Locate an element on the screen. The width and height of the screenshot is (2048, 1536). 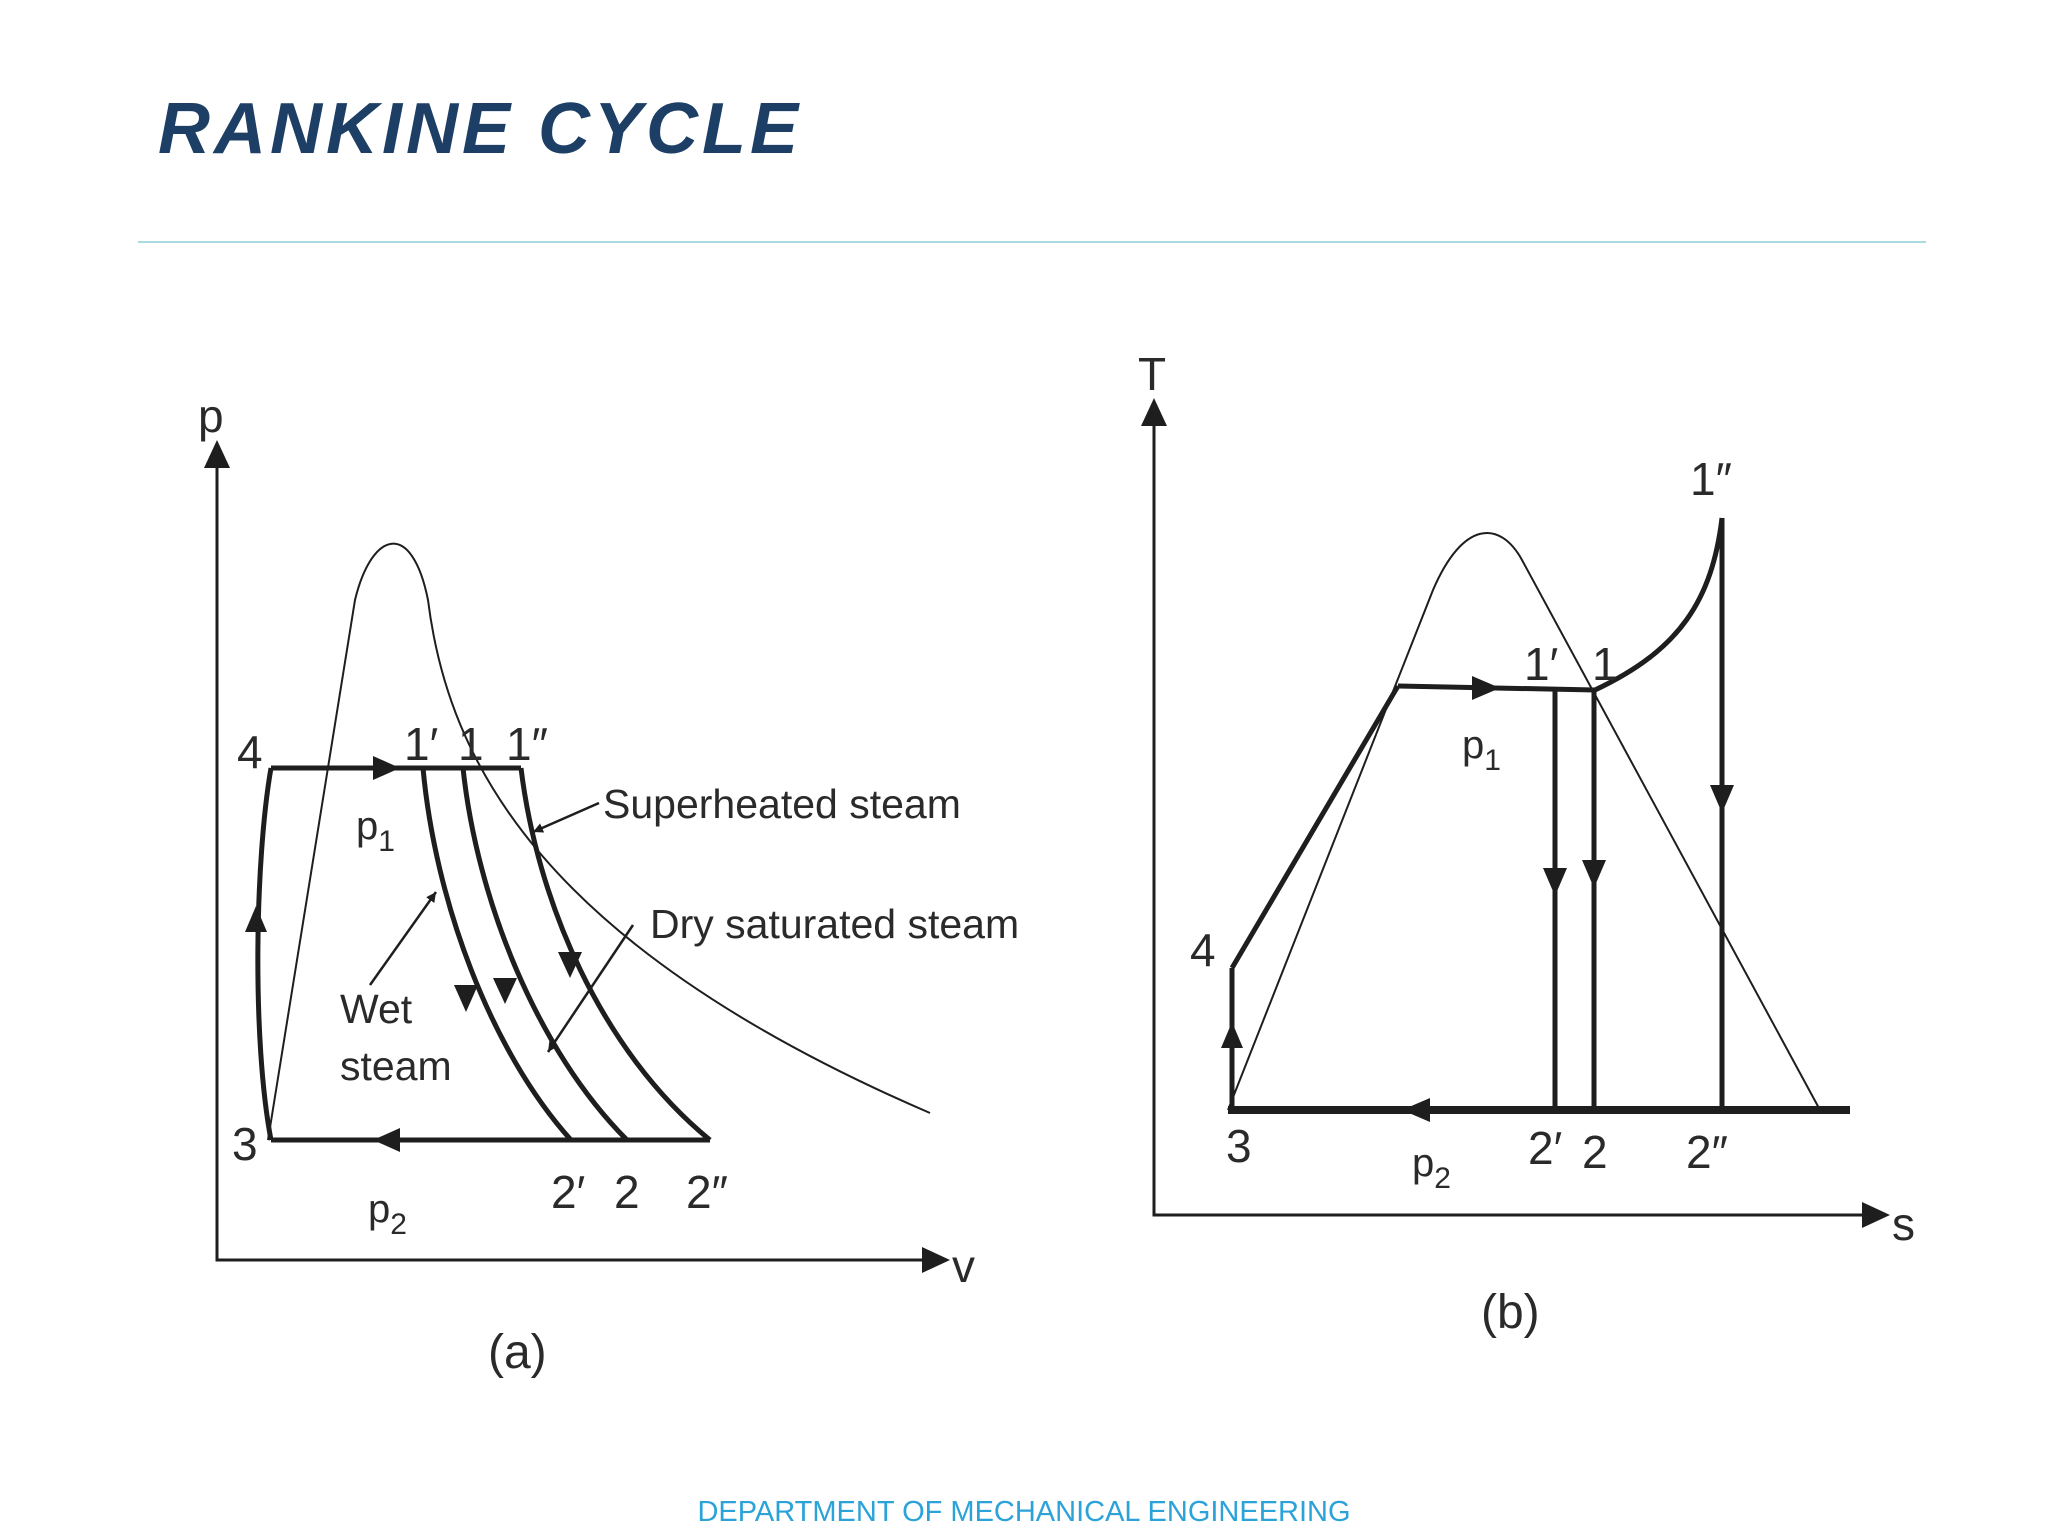
ts-y-arrowhead is located at coordinates (1154, 412).